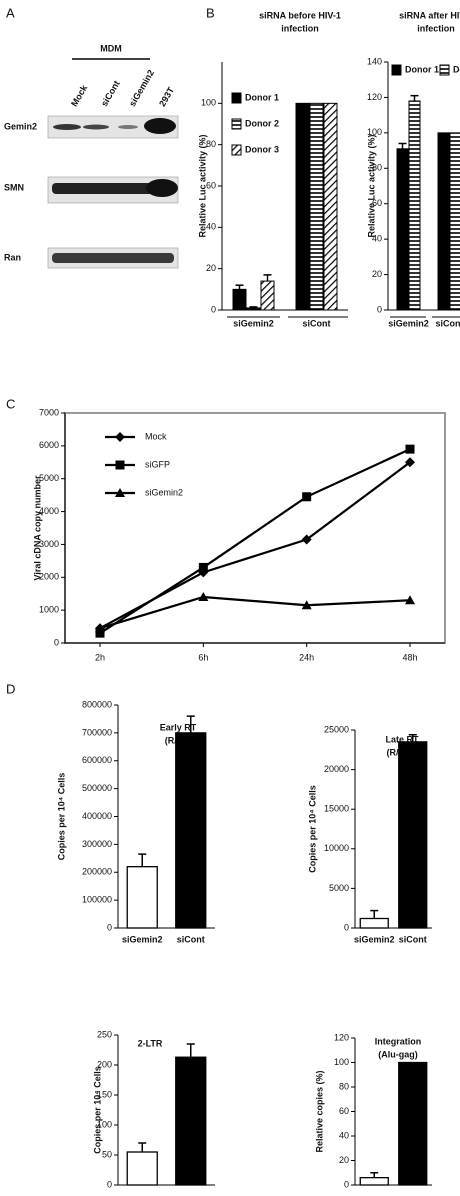  What do you see at coordinates (104, 1094) in the screenshot?
I see `y-tick-label: 150` at bounding box center [104, 1094].